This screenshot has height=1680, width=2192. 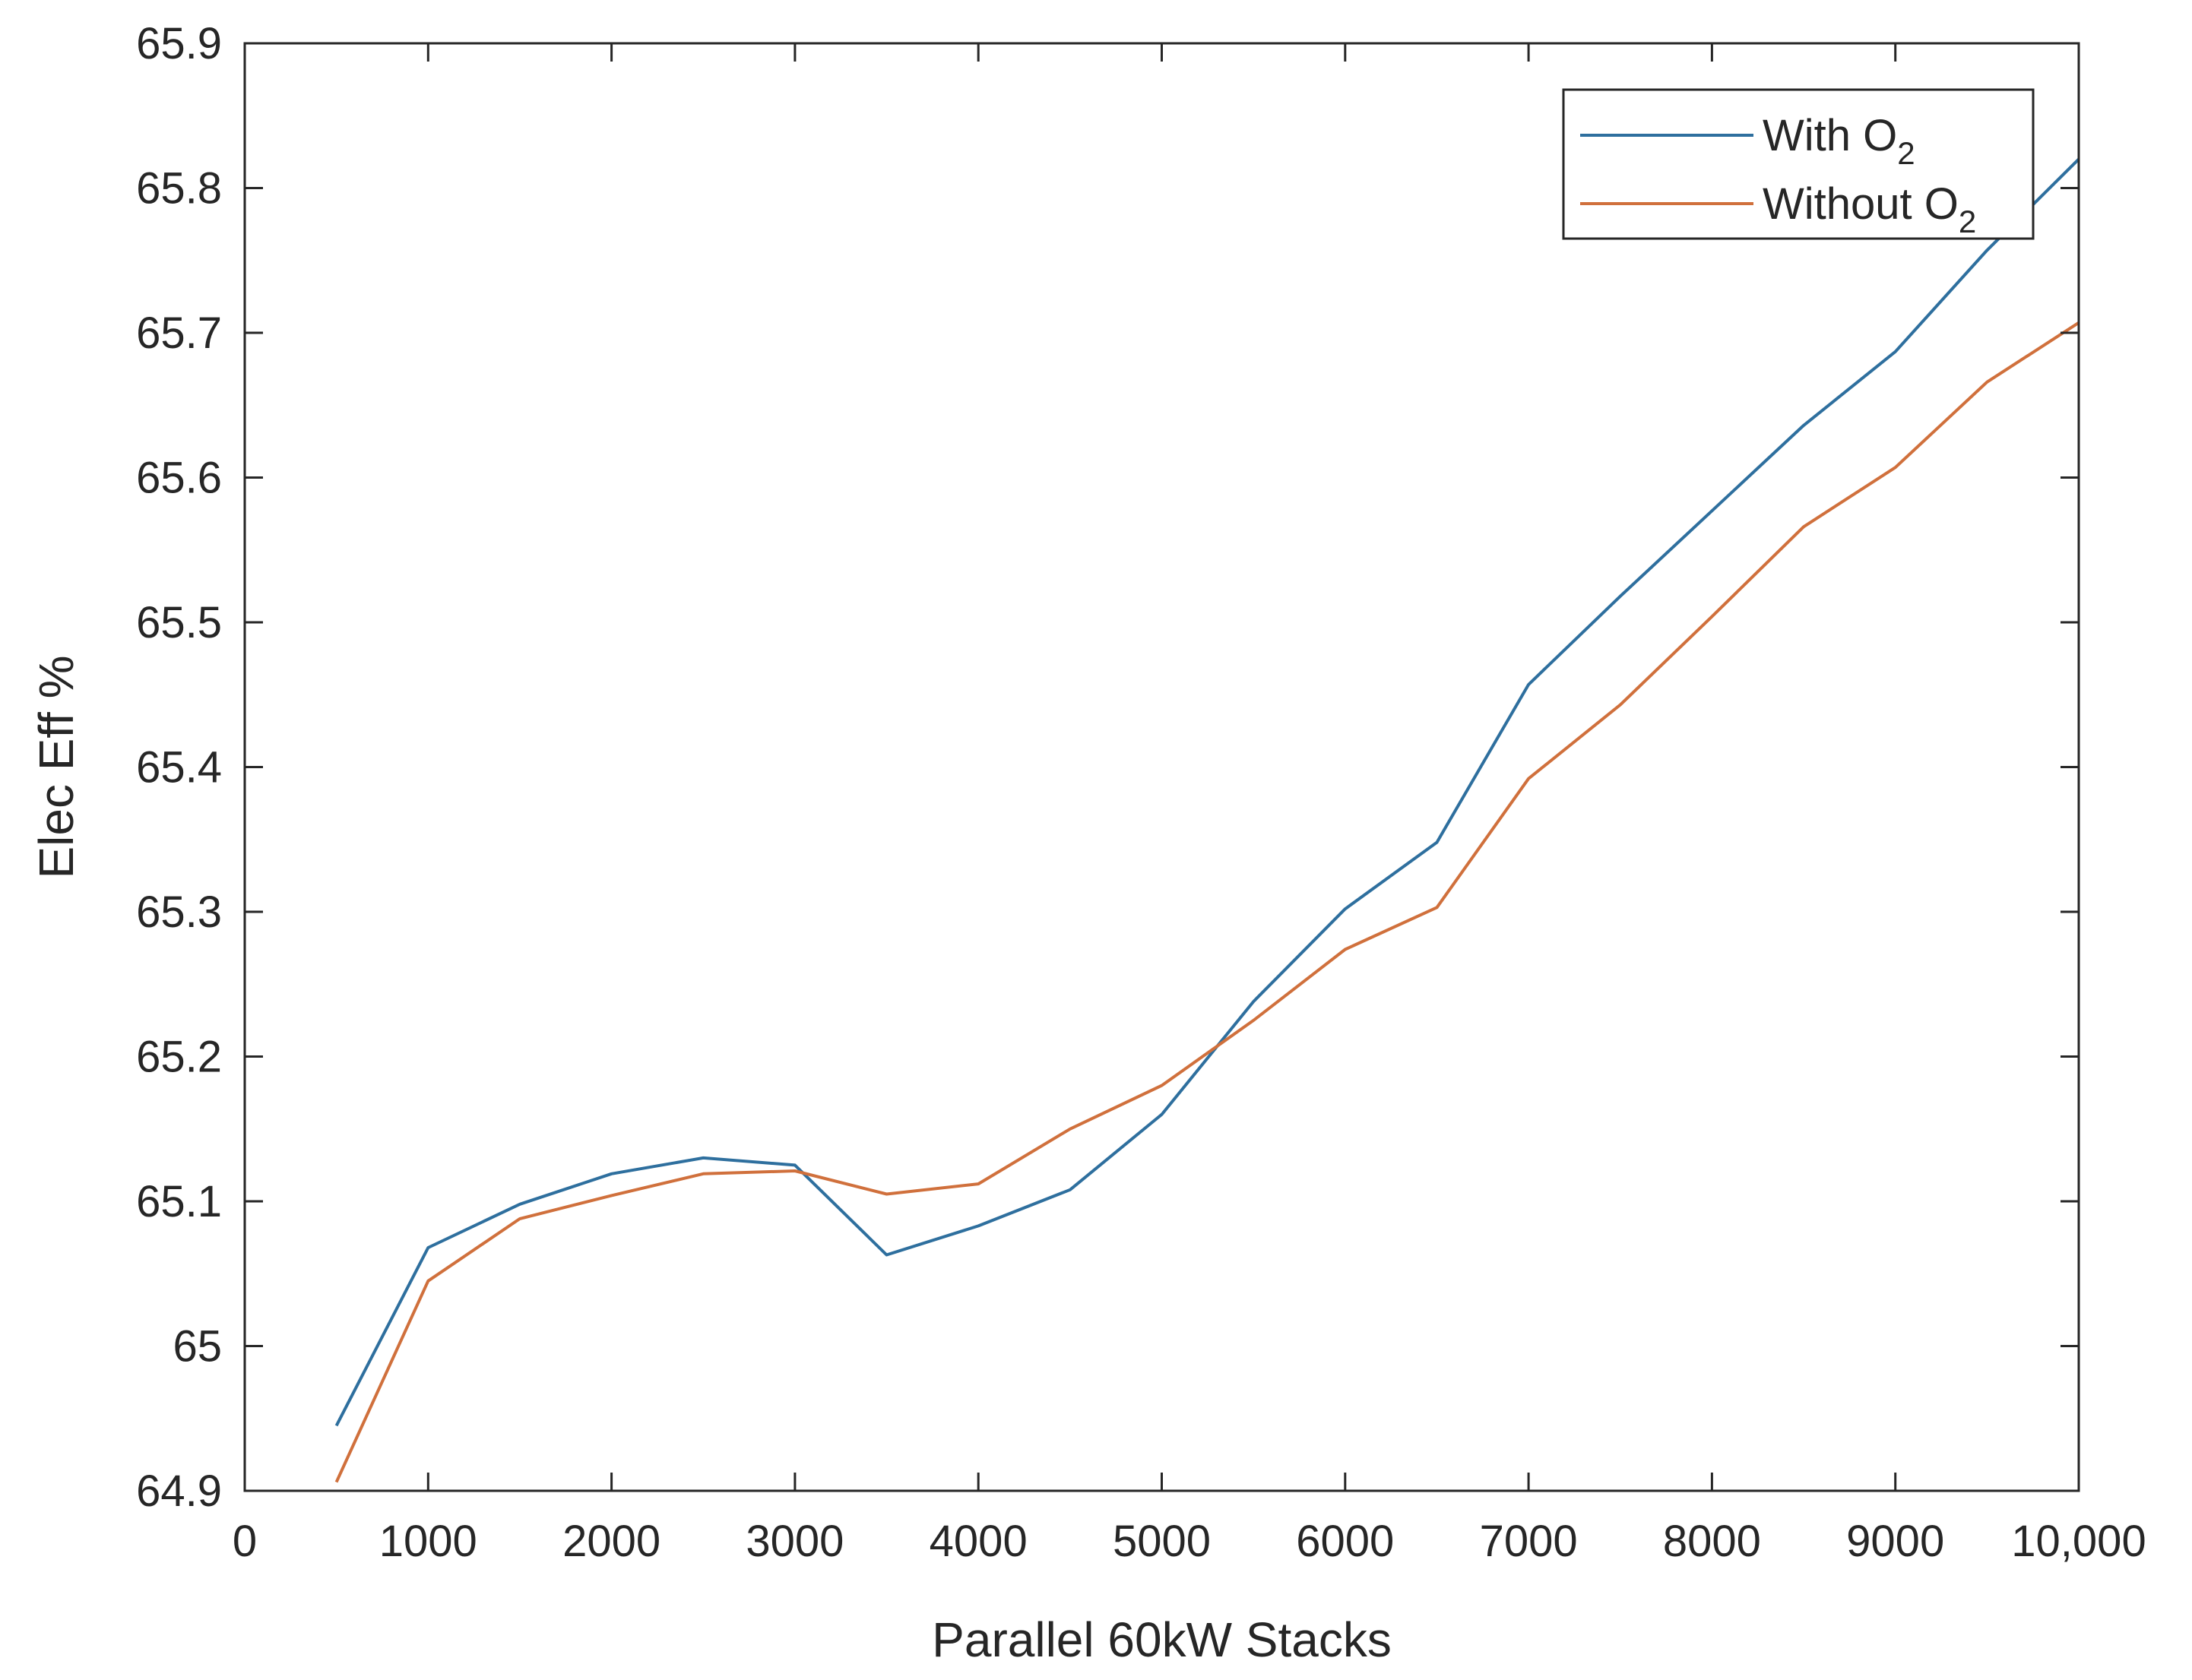 What do you see at coordinates (179, 189) in the screenshot?
I see `y-tick-label: 65.8` at bounding box center [179, 189].